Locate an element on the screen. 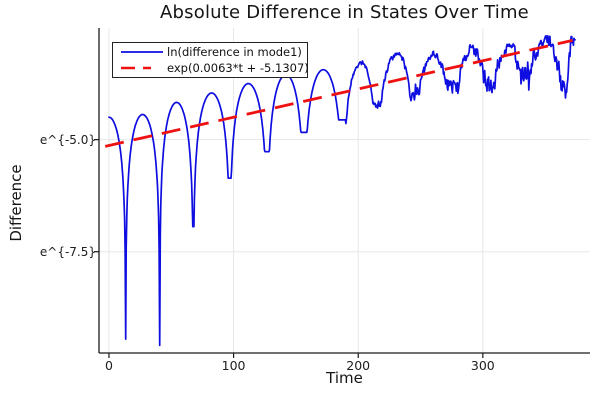  x-axis-label: Time is located at coordinates (344, 378).